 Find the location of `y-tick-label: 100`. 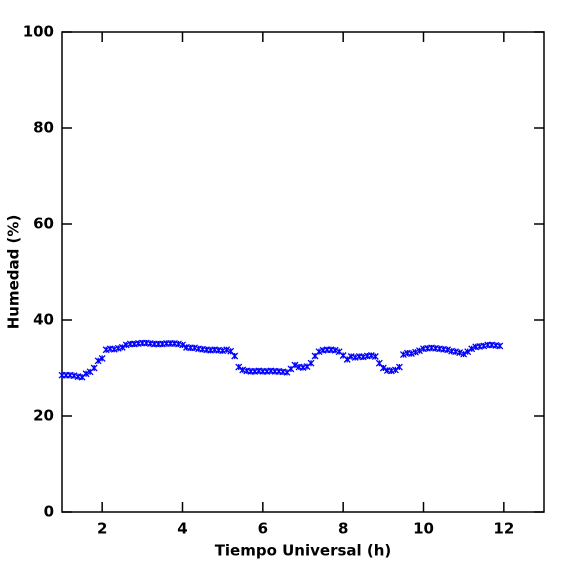

y-tick-label: 100 is located at coordinates (38, 32).